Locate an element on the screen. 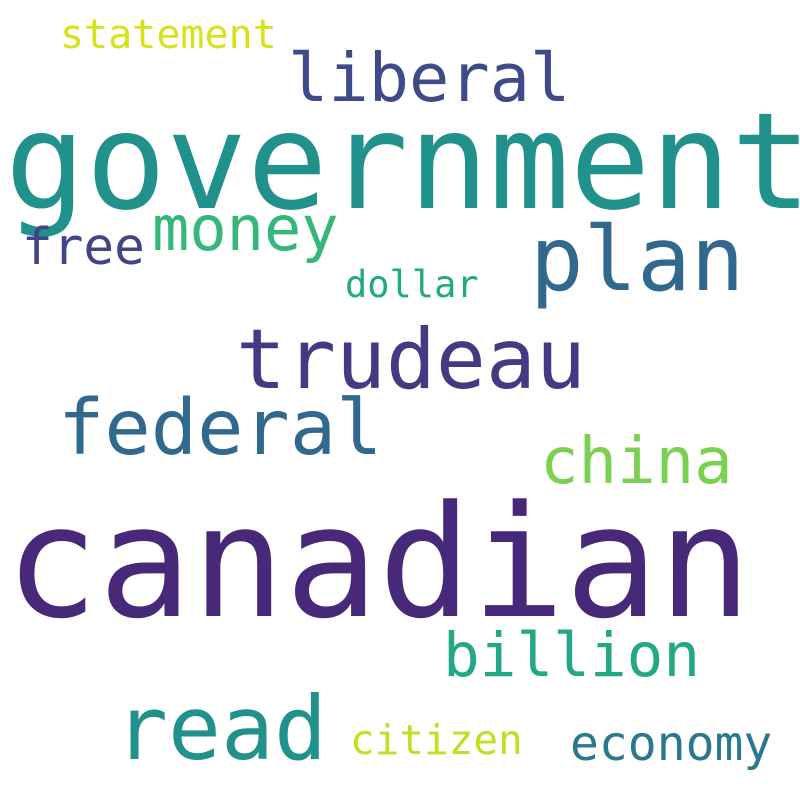 This screenshot has width=800, height=800. word-china: china is located at coordinates (636, 462).